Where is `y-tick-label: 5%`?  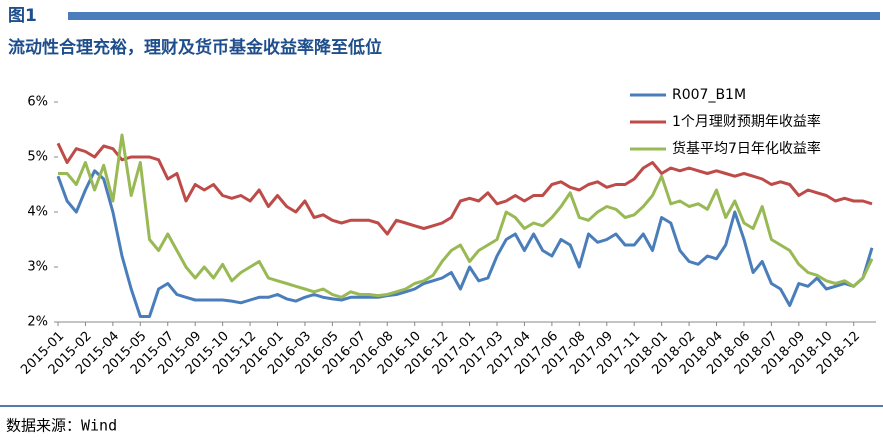
y-tick-label: 5% is located at coordinates (37, 157).